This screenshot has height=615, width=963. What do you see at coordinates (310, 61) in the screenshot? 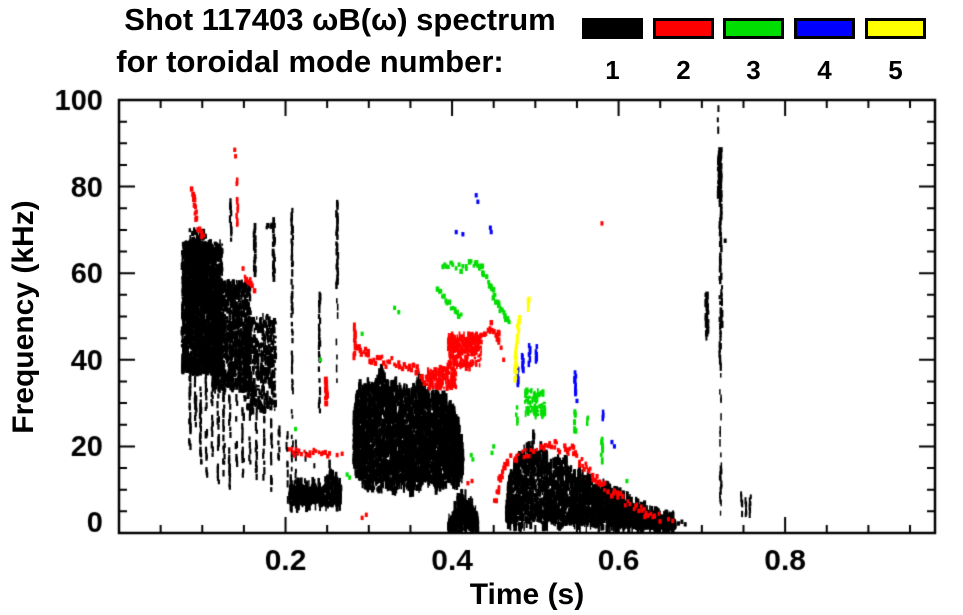
I see `page-title-line2: for toroidal mode number:` at bounding box center [310, 61].